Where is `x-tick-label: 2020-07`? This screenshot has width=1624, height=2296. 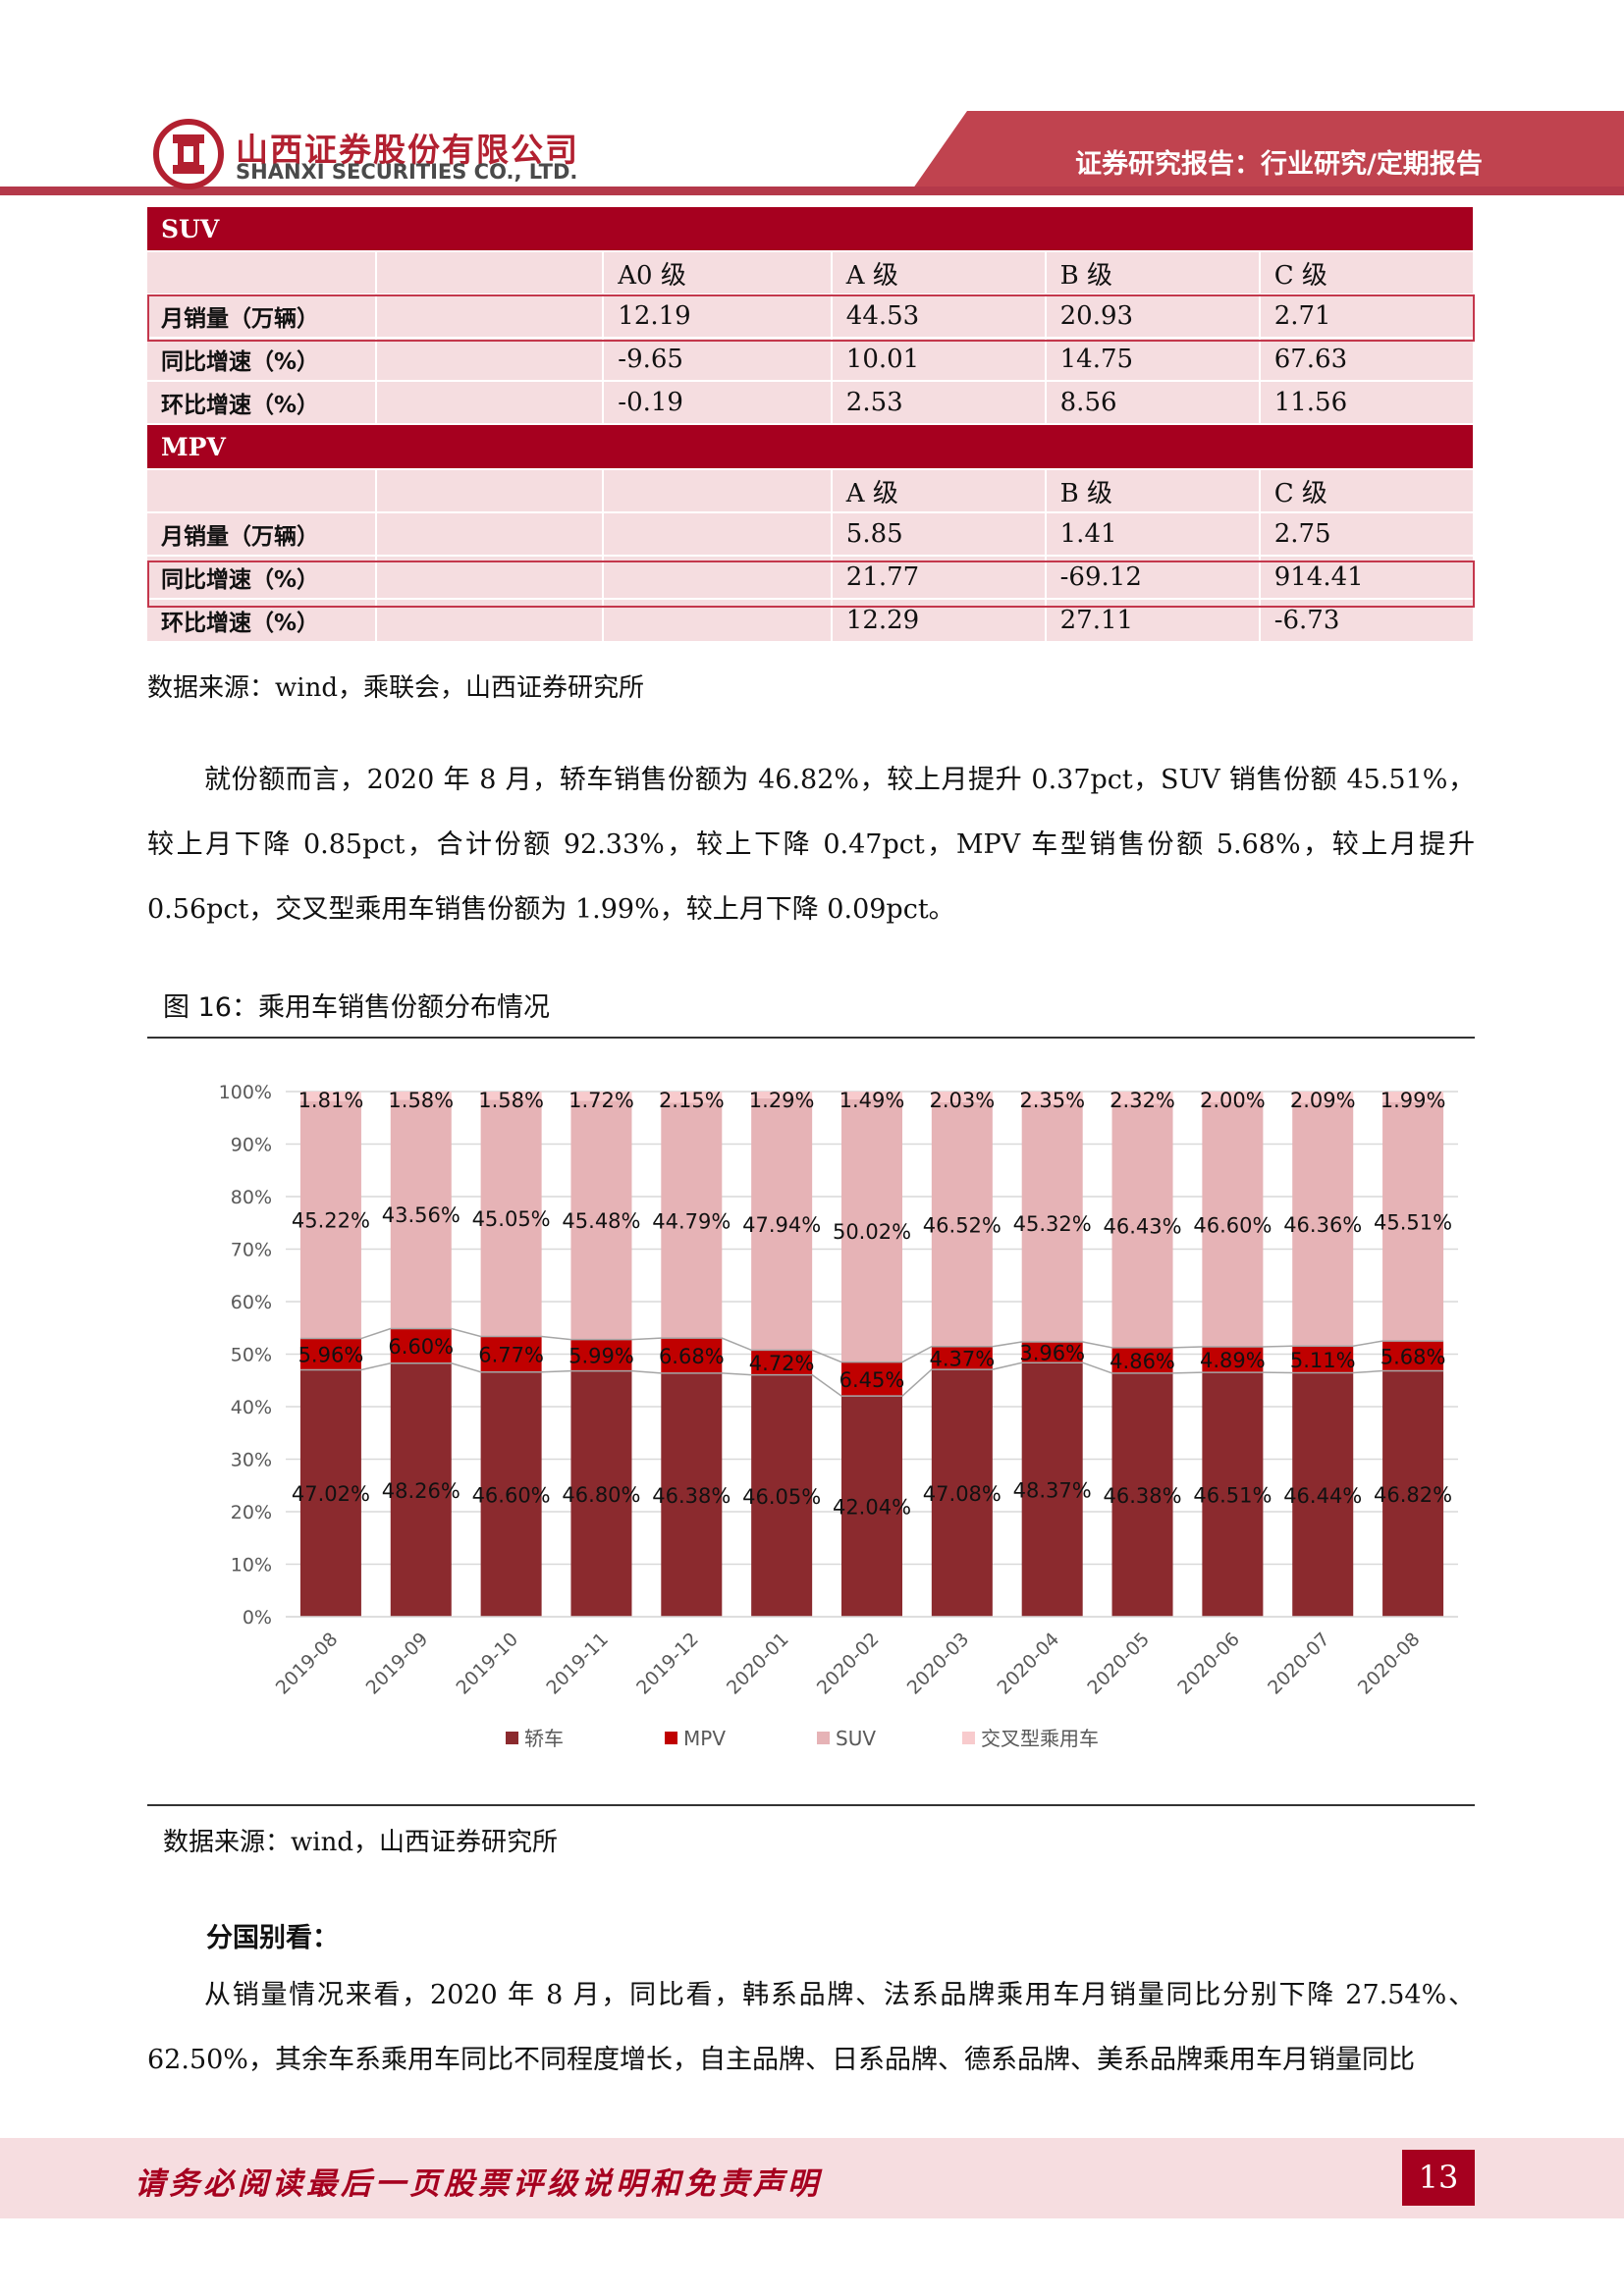 x-tick-label: 2020-07 is located at coordinates (1299, 1664).